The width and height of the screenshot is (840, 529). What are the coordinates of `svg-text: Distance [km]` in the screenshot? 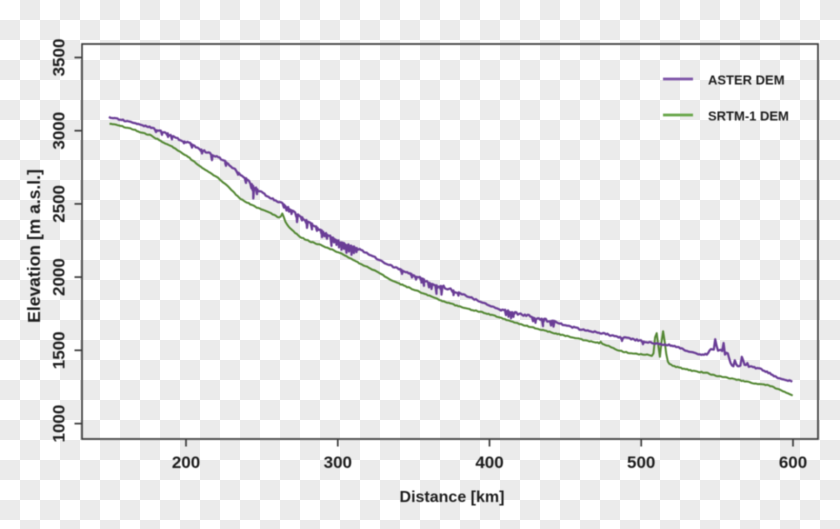 It's located at (452, 497).